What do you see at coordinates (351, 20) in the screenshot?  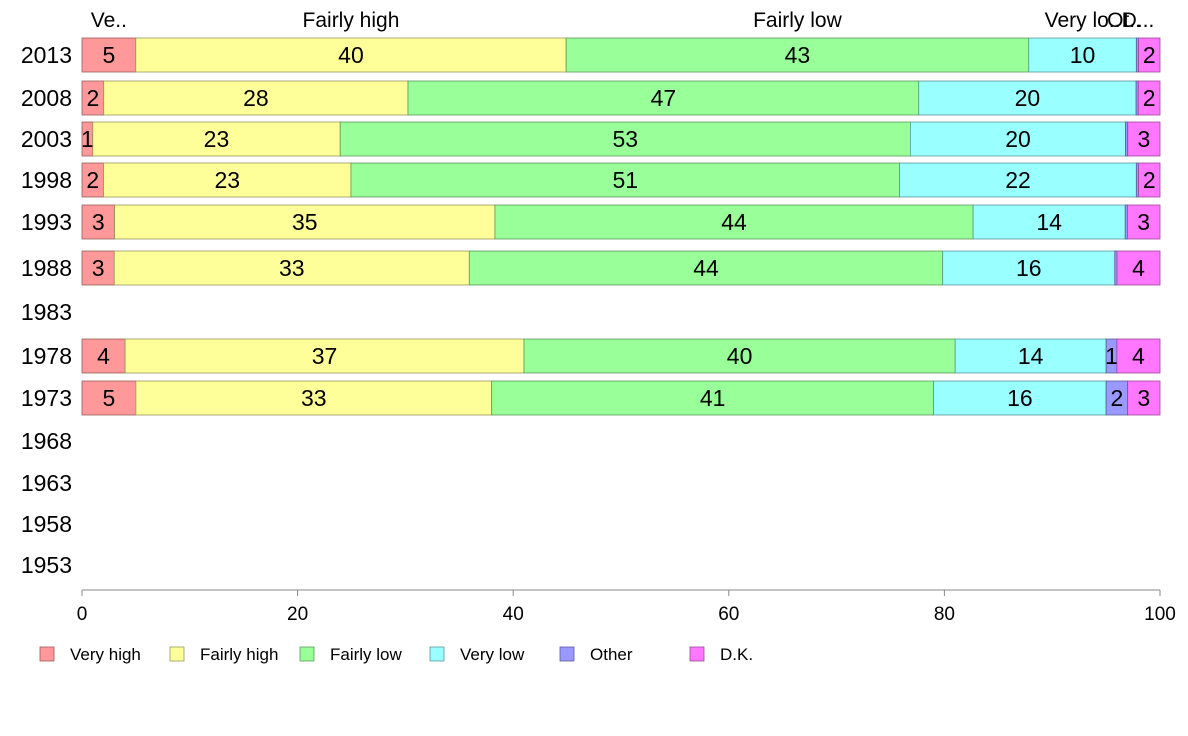 I see `series-top-label: Fairly high` at bounding box center [351, 20].